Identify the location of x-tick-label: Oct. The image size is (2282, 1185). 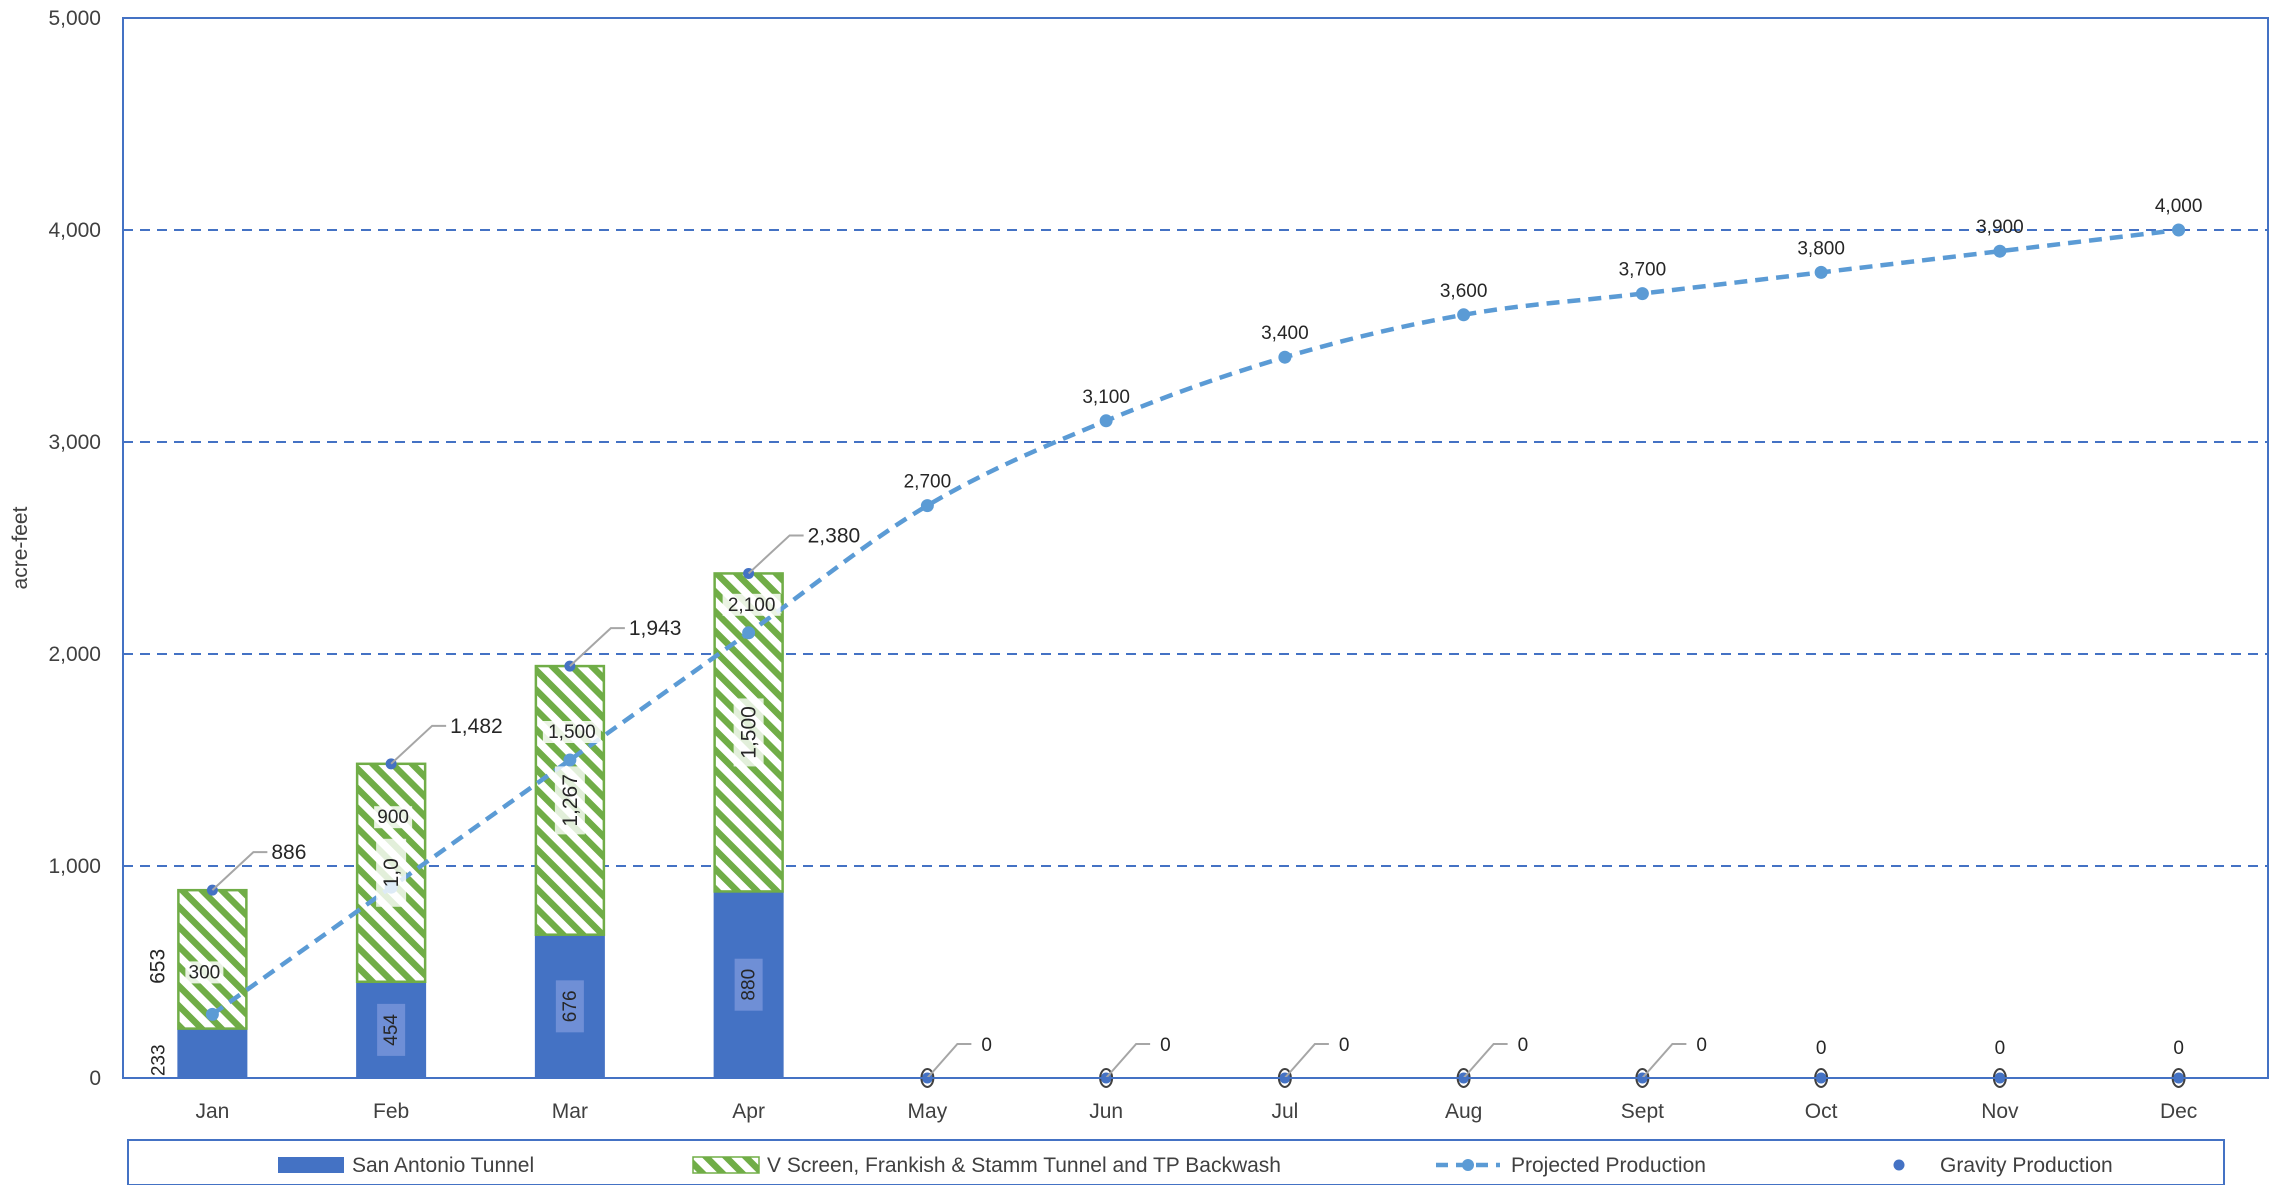
(1821, 1111).